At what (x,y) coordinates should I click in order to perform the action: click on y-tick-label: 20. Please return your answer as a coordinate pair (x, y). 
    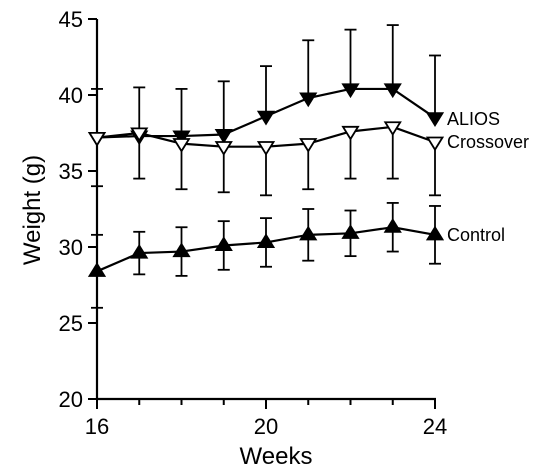
    Looking at the image, I should click on (71, 399).